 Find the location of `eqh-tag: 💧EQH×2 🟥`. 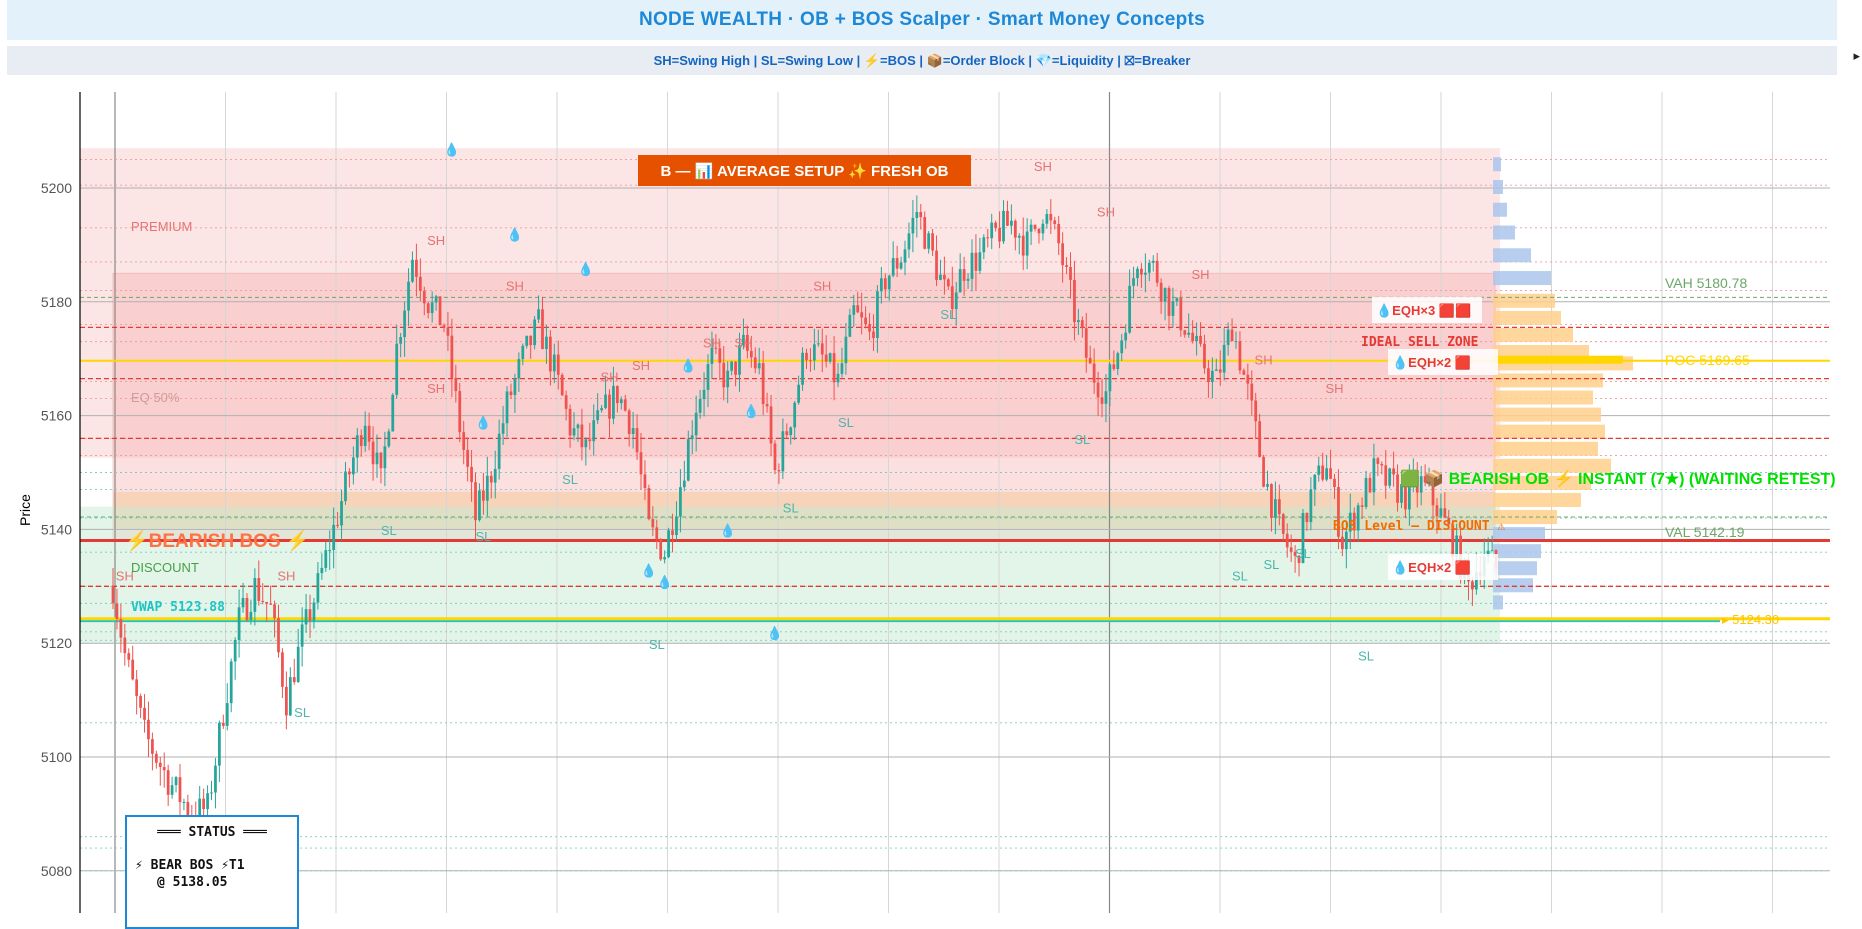

eqh-tag: 💧EQH×2 🟥 is located at coordinates (1431, 567).